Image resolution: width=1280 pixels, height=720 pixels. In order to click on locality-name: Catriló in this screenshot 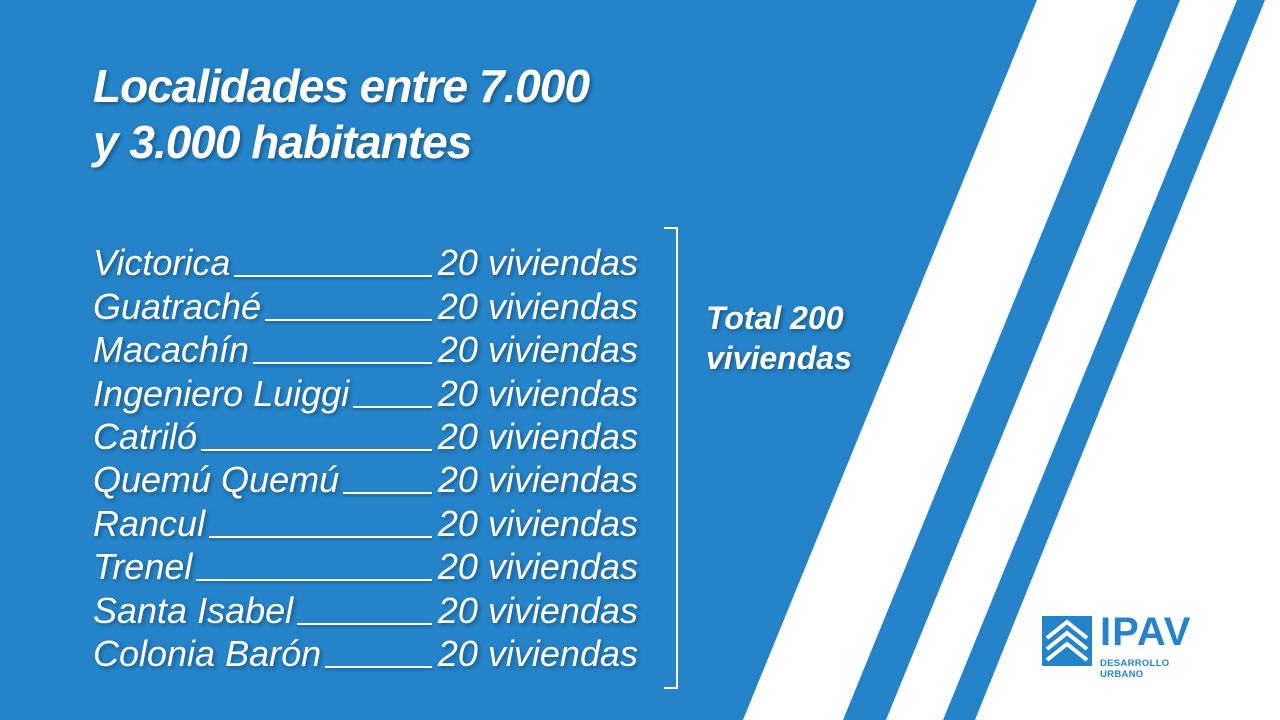, I will do `click(145, 436)`.